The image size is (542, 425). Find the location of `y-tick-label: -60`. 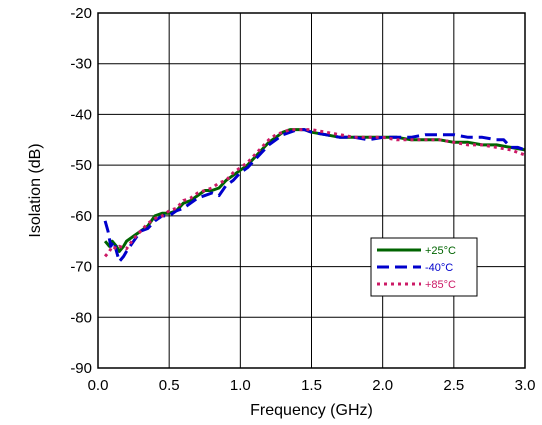

y-tick-label: -60 is located at coordinates (81, 216).